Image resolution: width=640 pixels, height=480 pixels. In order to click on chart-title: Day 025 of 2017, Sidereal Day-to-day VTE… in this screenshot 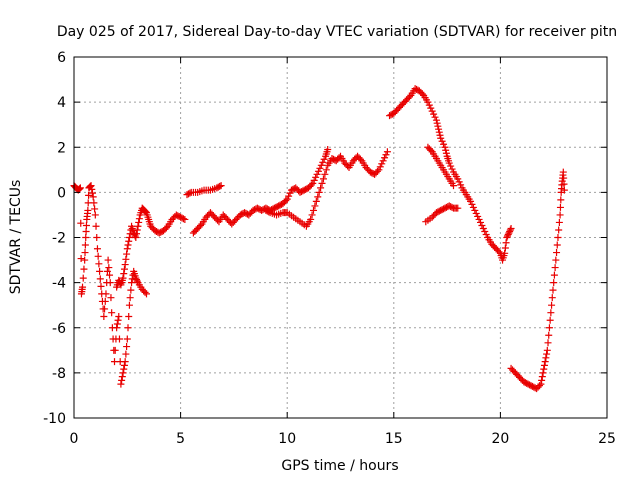, I will do `click(337, 32)`.